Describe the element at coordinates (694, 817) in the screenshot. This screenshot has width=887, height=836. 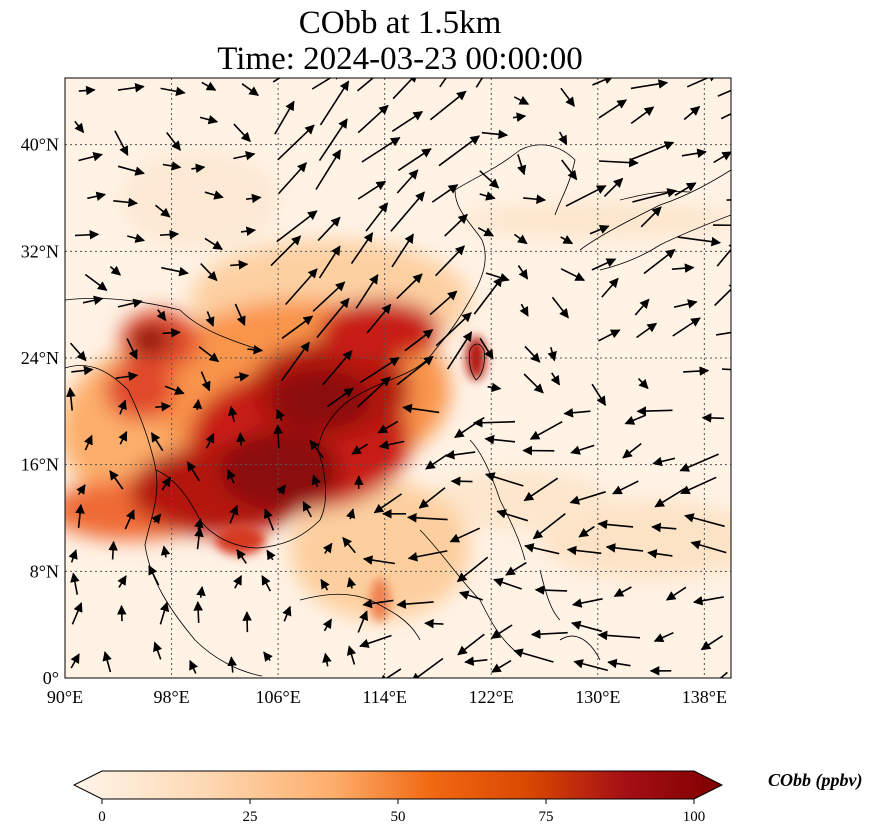
I see `colorbar-tick-label: 100` at that location.